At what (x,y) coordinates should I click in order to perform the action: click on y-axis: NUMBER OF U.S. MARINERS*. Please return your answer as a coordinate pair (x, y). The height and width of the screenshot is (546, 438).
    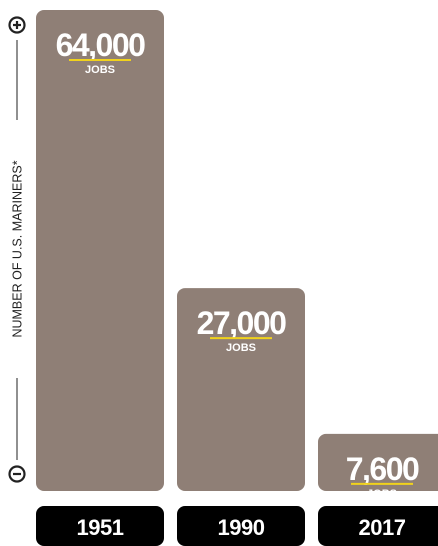
    Looking at the image, I should click on (17, 249).